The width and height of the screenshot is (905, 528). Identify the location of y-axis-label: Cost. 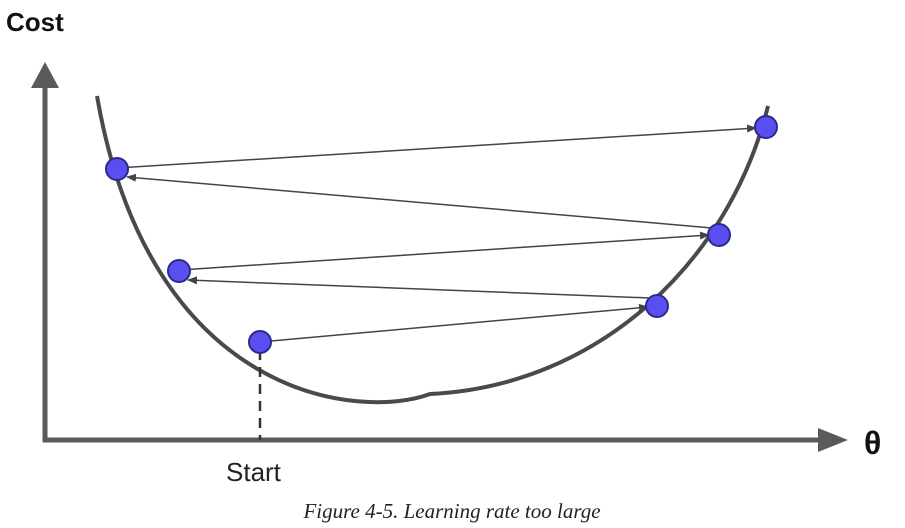
(35, 22).